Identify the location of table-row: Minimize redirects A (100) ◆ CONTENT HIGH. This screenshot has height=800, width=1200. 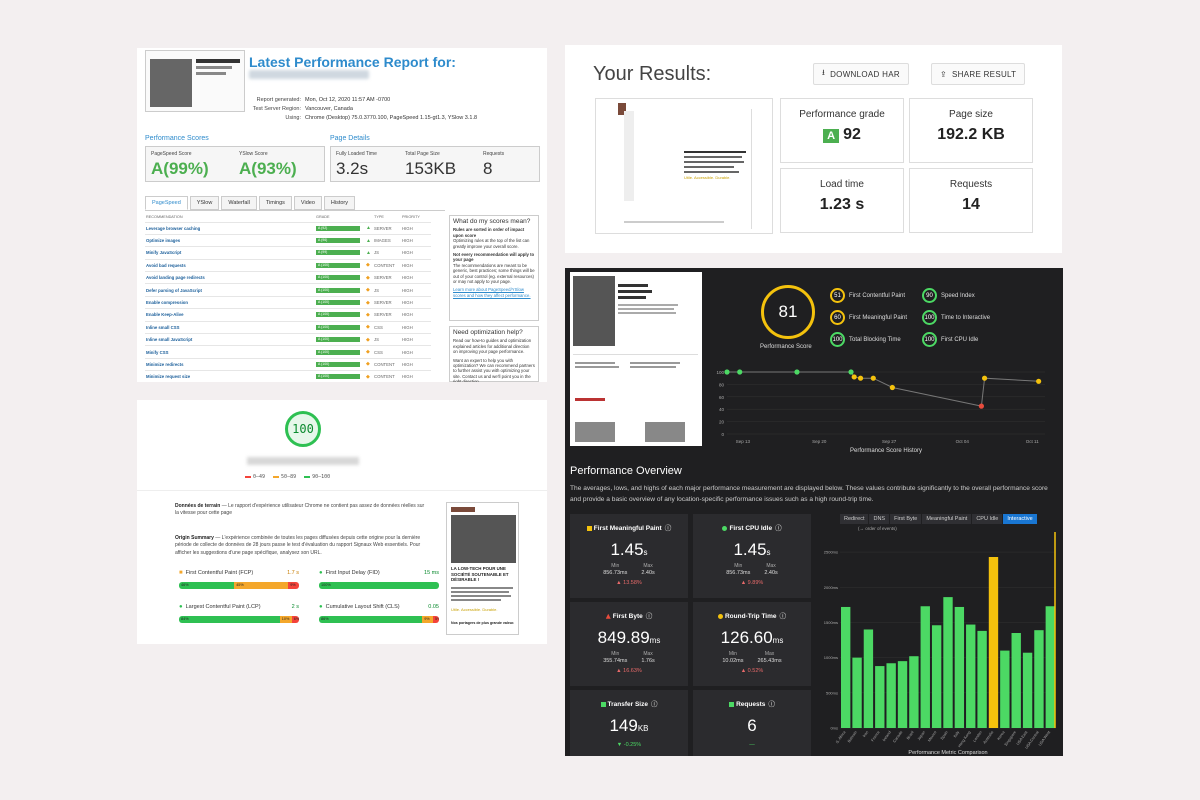
(288, 365).